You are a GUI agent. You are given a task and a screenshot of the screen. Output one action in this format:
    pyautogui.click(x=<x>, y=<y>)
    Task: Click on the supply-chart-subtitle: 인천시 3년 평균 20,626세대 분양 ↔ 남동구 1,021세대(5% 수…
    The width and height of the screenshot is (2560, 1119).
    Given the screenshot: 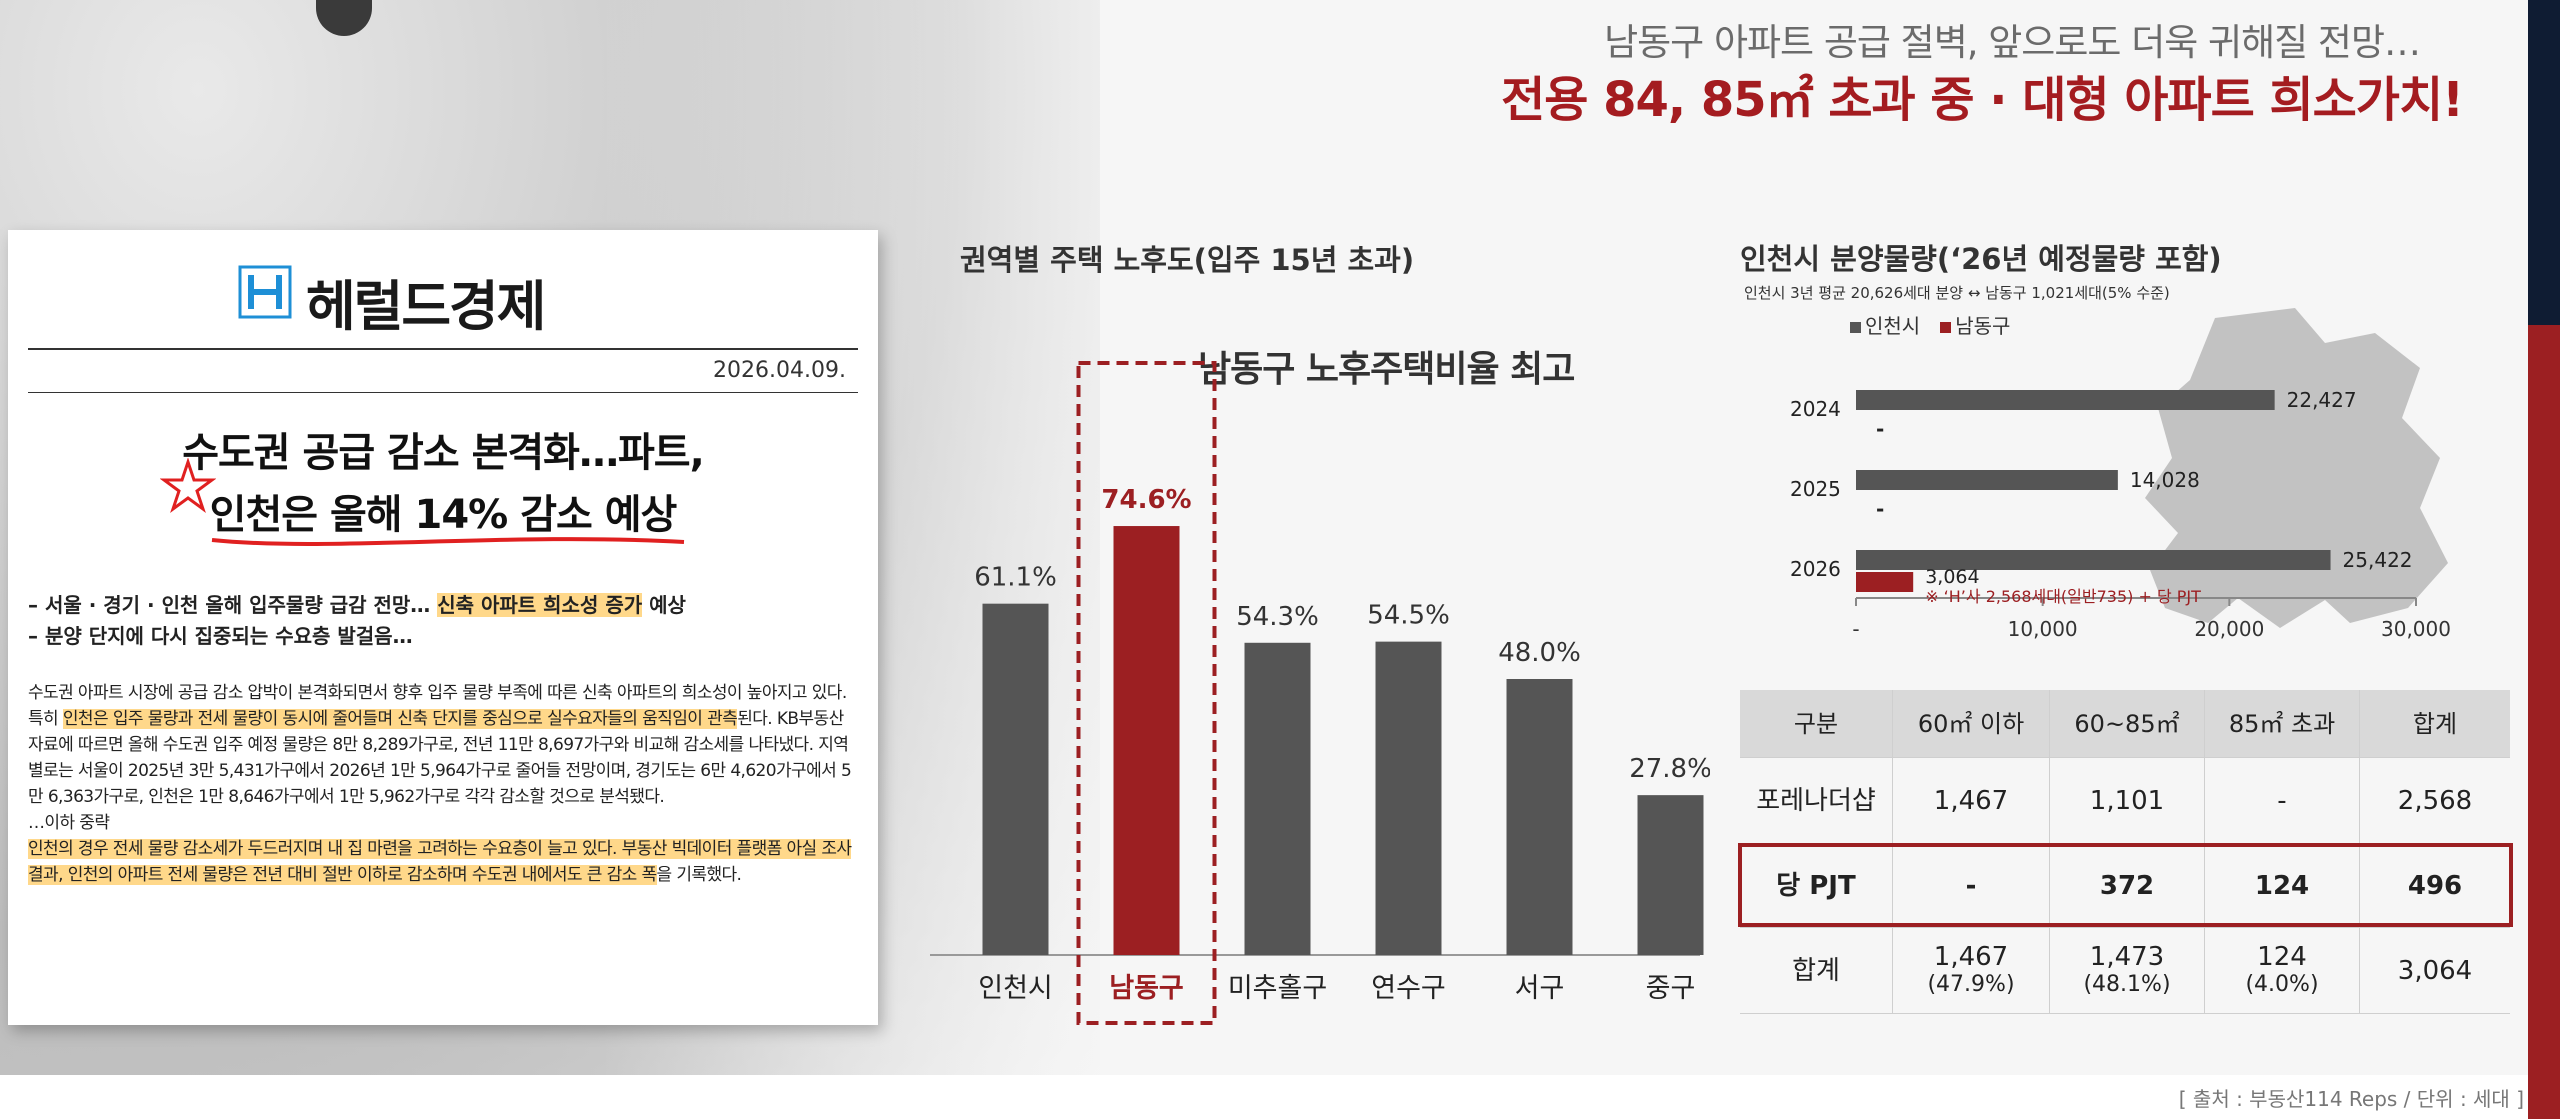 What is the action you would take?
    pyautogui.click(x=1957, y=293)
    